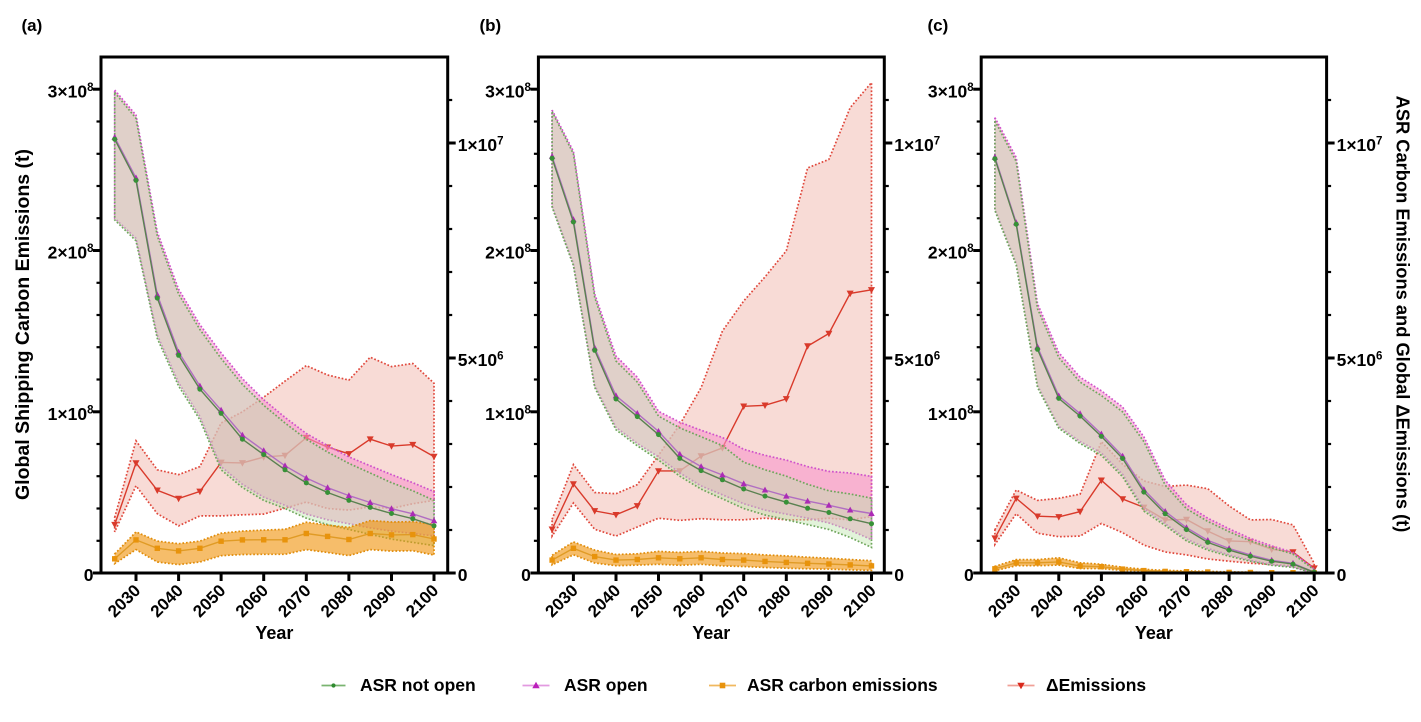 The width and height of the screenshot is (1421, 722). I want to click on svg-text: ASR open, so click(606, 685).